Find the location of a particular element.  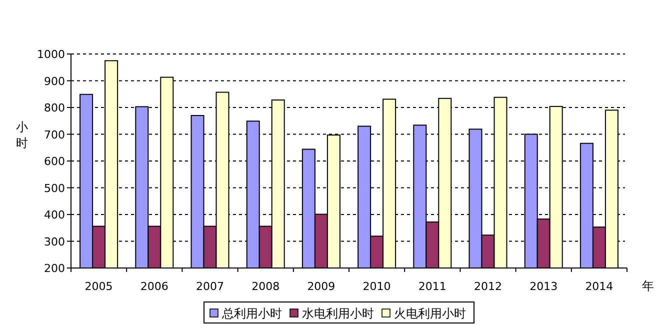

x-tick-label: 2014 is located at coordinates (599, 286).